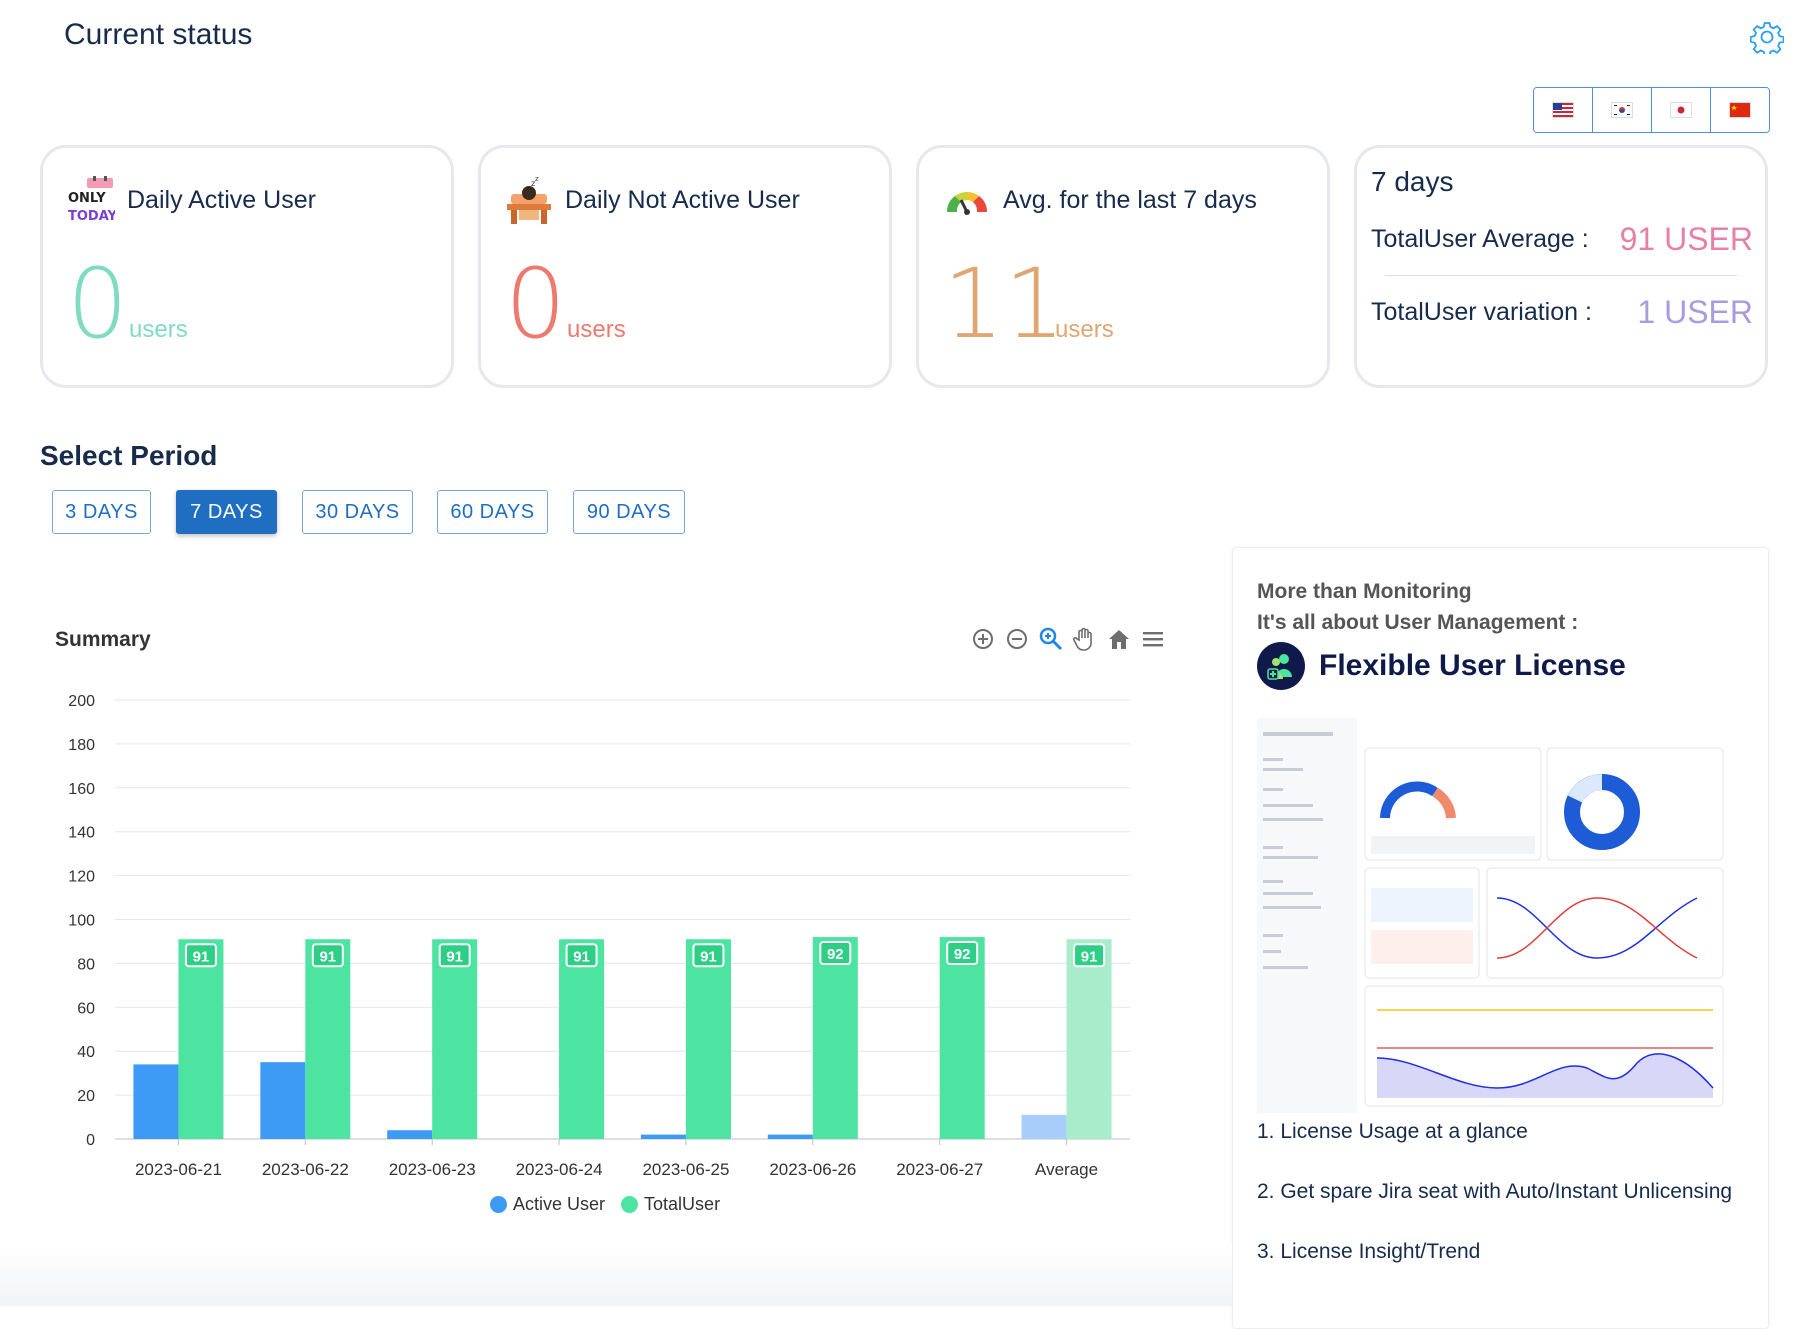  Describe the element at coordinates (432, 1169) in the screenshot. I see `x-tick-label: 2023-06-23` at that location.